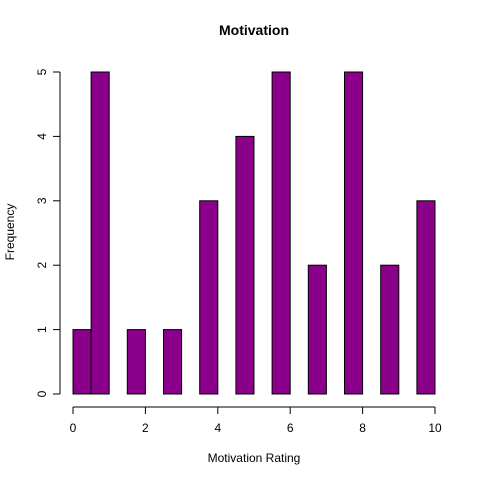 The width and height of the screenshot is (480, 480). Describe the element at coordinates (217, 428) in the screenshot. I see `x-tick-label: 4` at that location.